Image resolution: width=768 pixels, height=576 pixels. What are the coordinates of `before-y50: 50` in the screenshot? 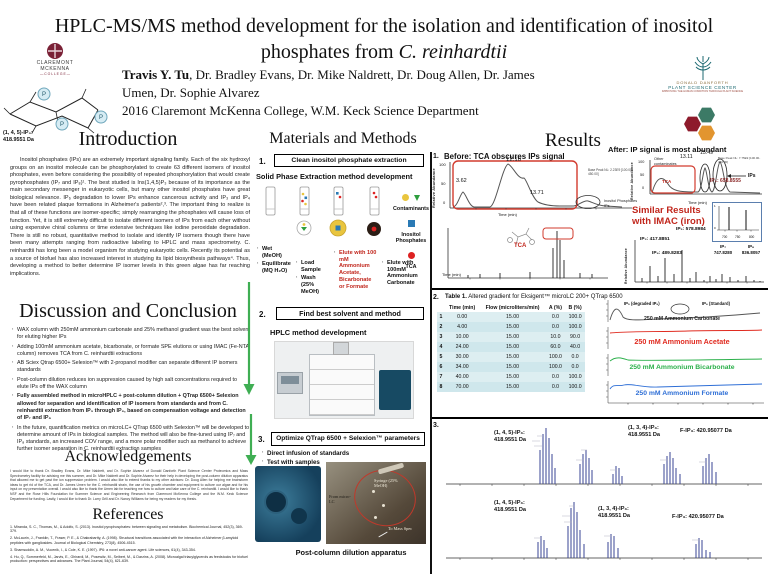 It's located at (443, 183).